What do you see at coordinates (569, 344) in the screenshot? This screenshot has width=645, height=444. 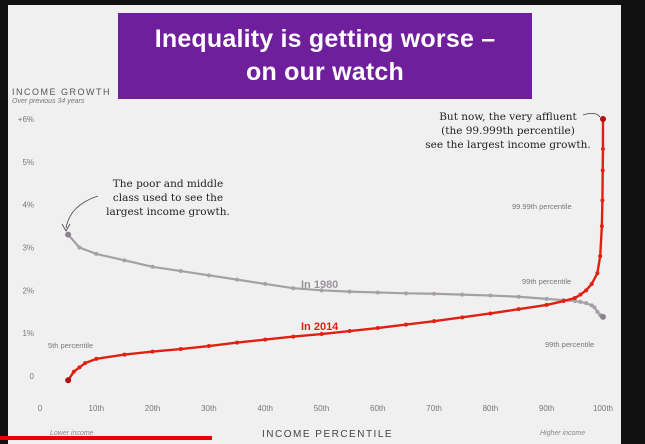 I see `label-99th-percentile-2014: 99th percentile` at bounding box center [569, 344].